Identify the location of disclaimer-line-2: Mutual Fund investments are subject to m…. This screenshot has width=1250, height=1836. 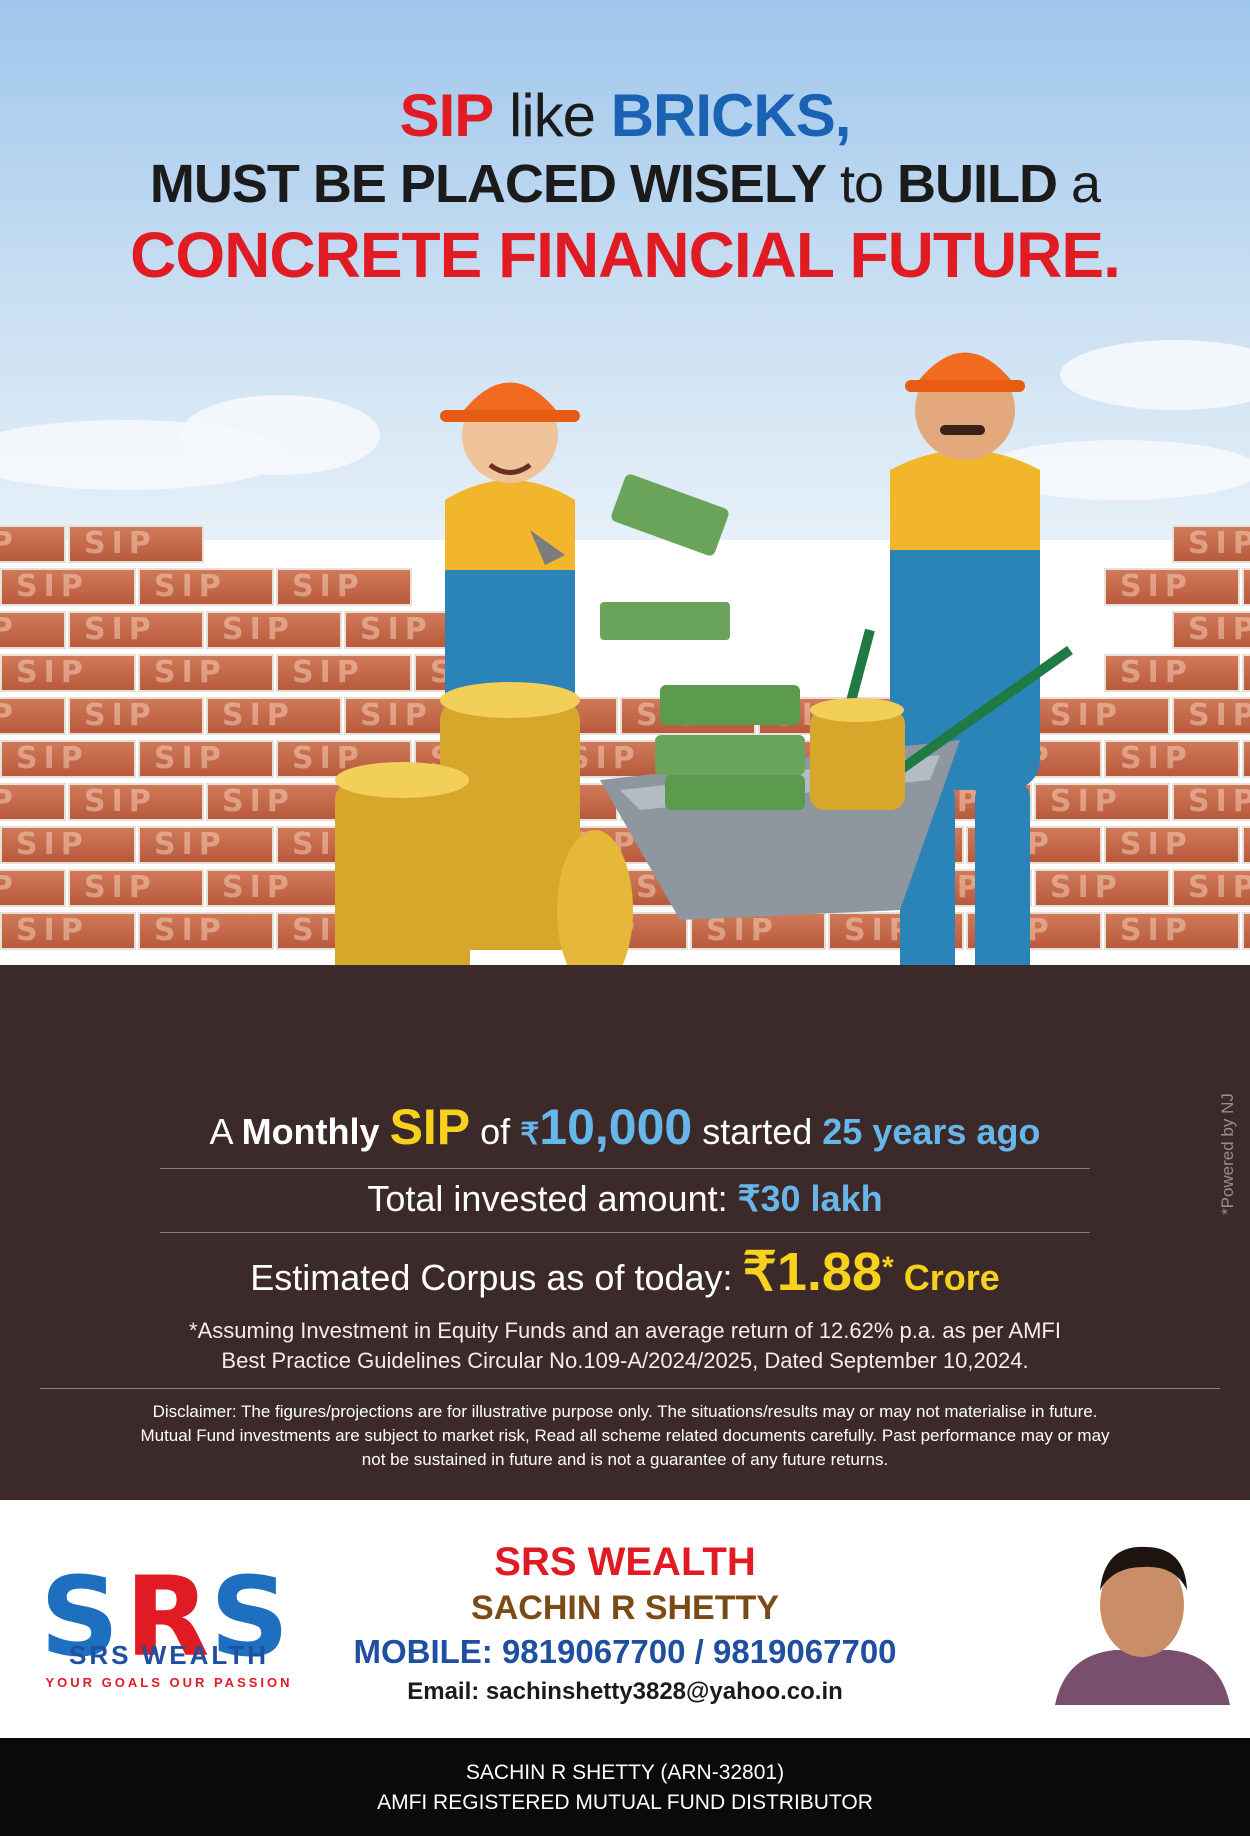
(625, 1435).